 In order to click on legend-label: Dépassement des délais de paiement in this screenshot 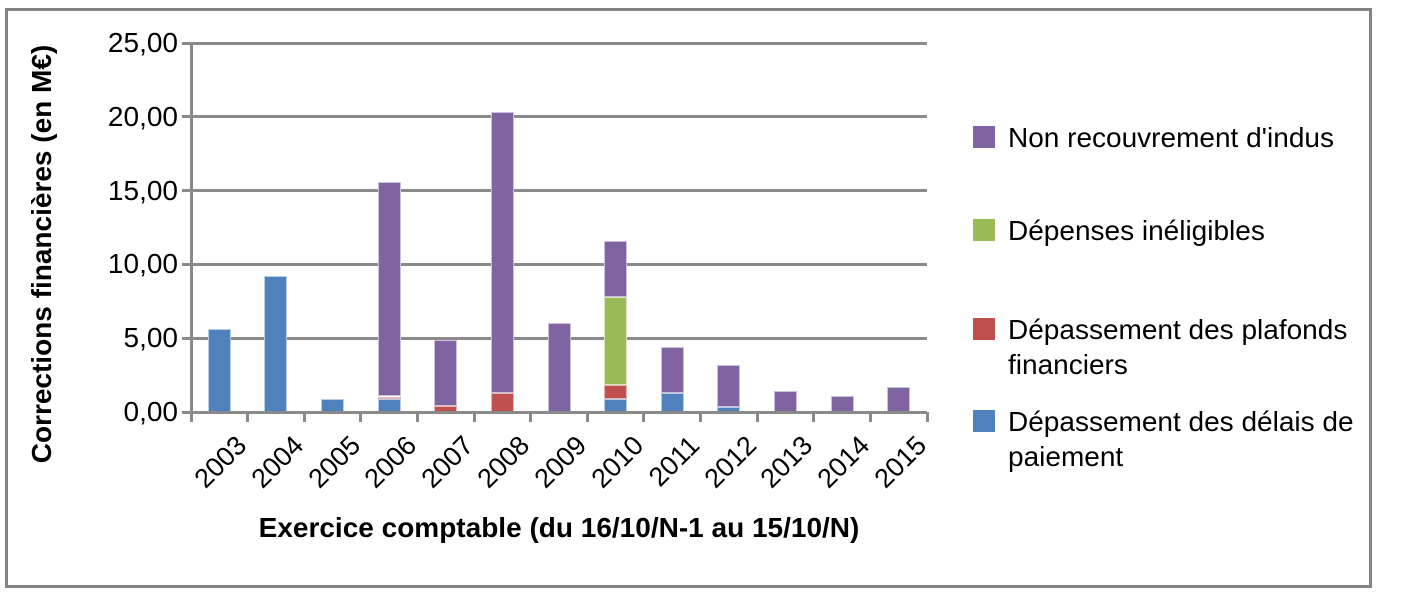, I will do `click(1181, 439)`.